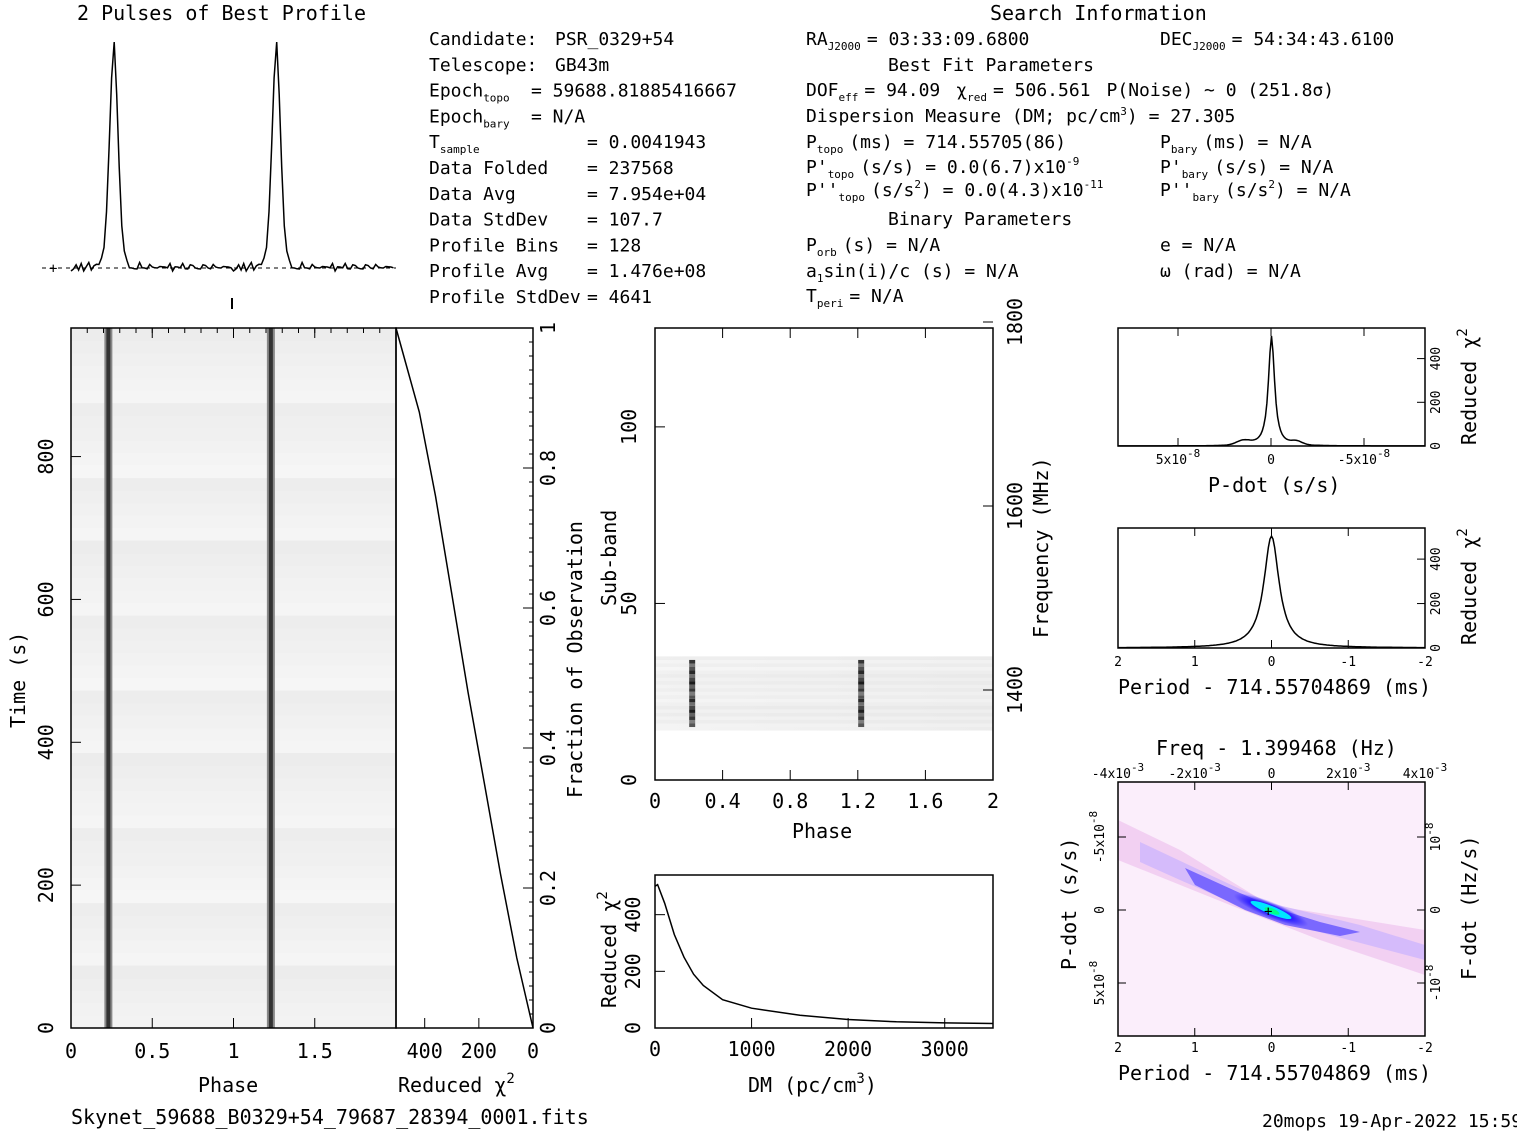  Describe the element at coordinates (1272, 1048) in the screenshot. I see `ppdot-xtick: 0` at that location.